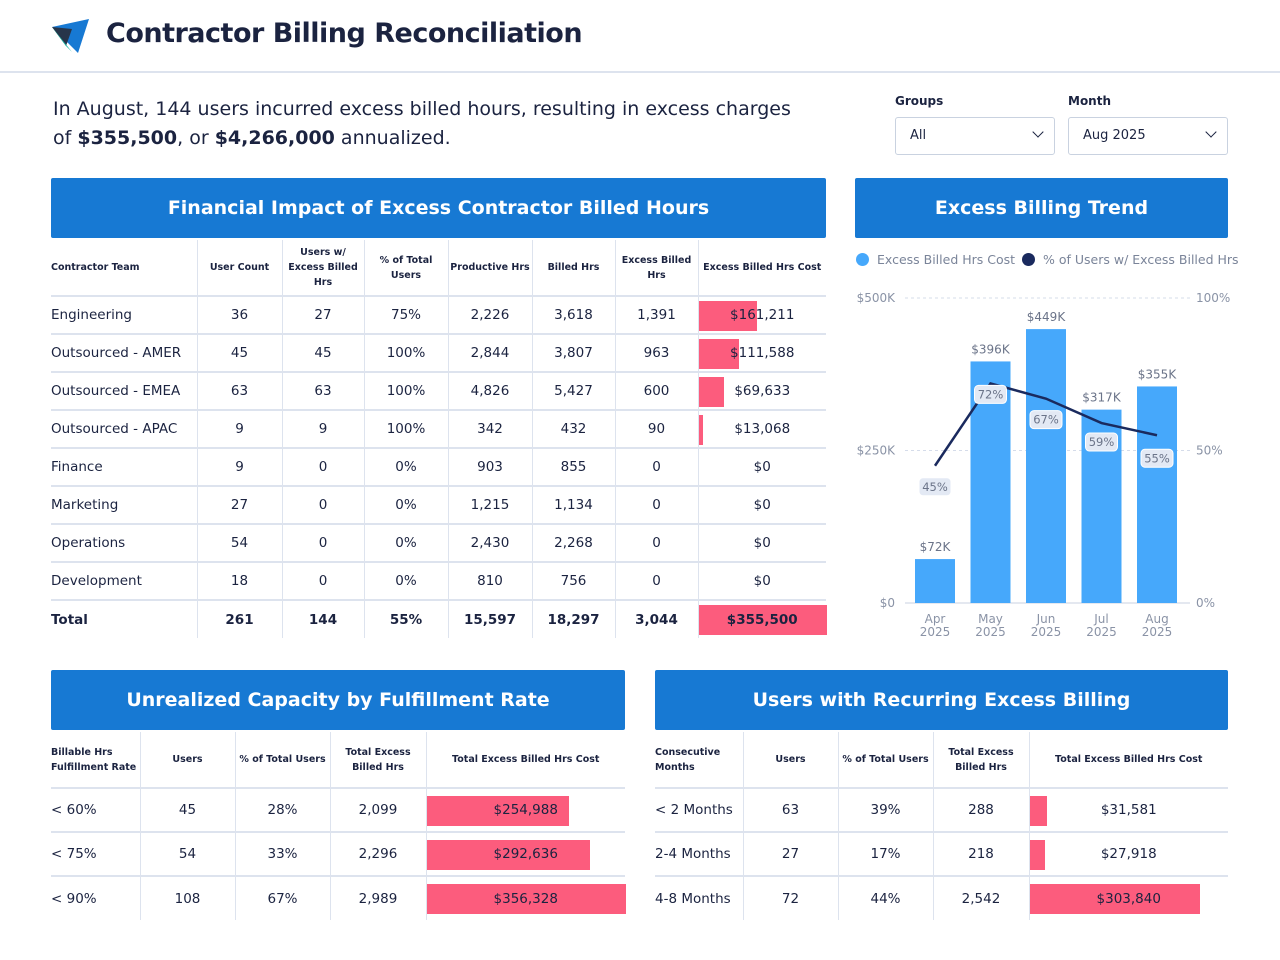  I want to click on table-cell: Operations, so click(124, 542).